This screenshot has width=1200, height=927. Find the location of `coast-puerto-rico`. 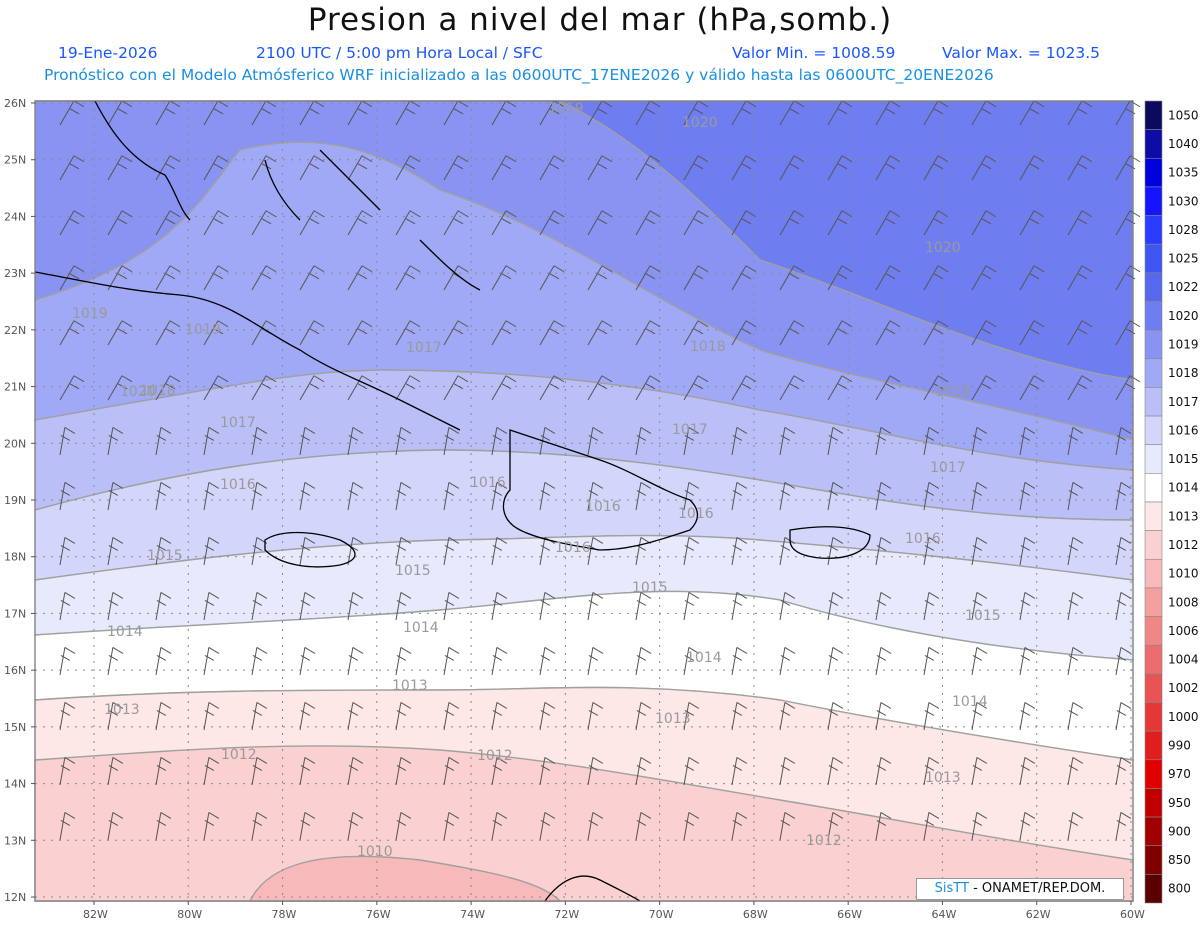

coast-puerto-rico is located at coordinates (830, 542).